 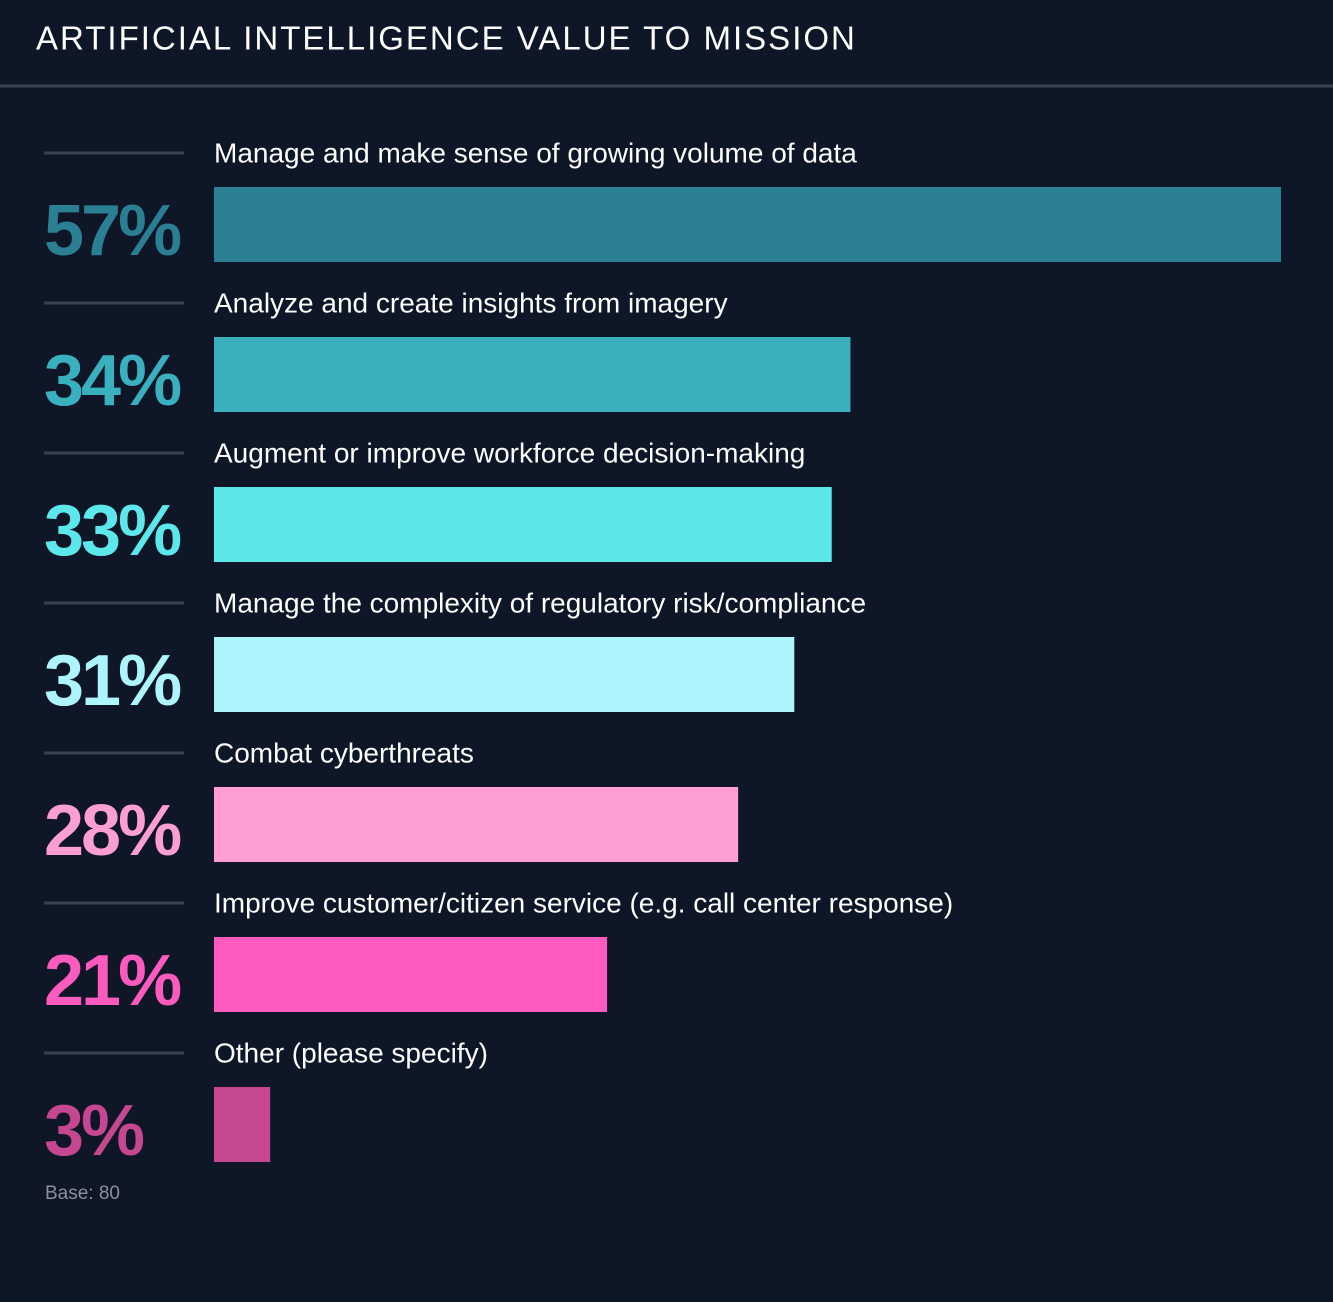 I want to click on value-label: 31%, so click(x=112, y=681).